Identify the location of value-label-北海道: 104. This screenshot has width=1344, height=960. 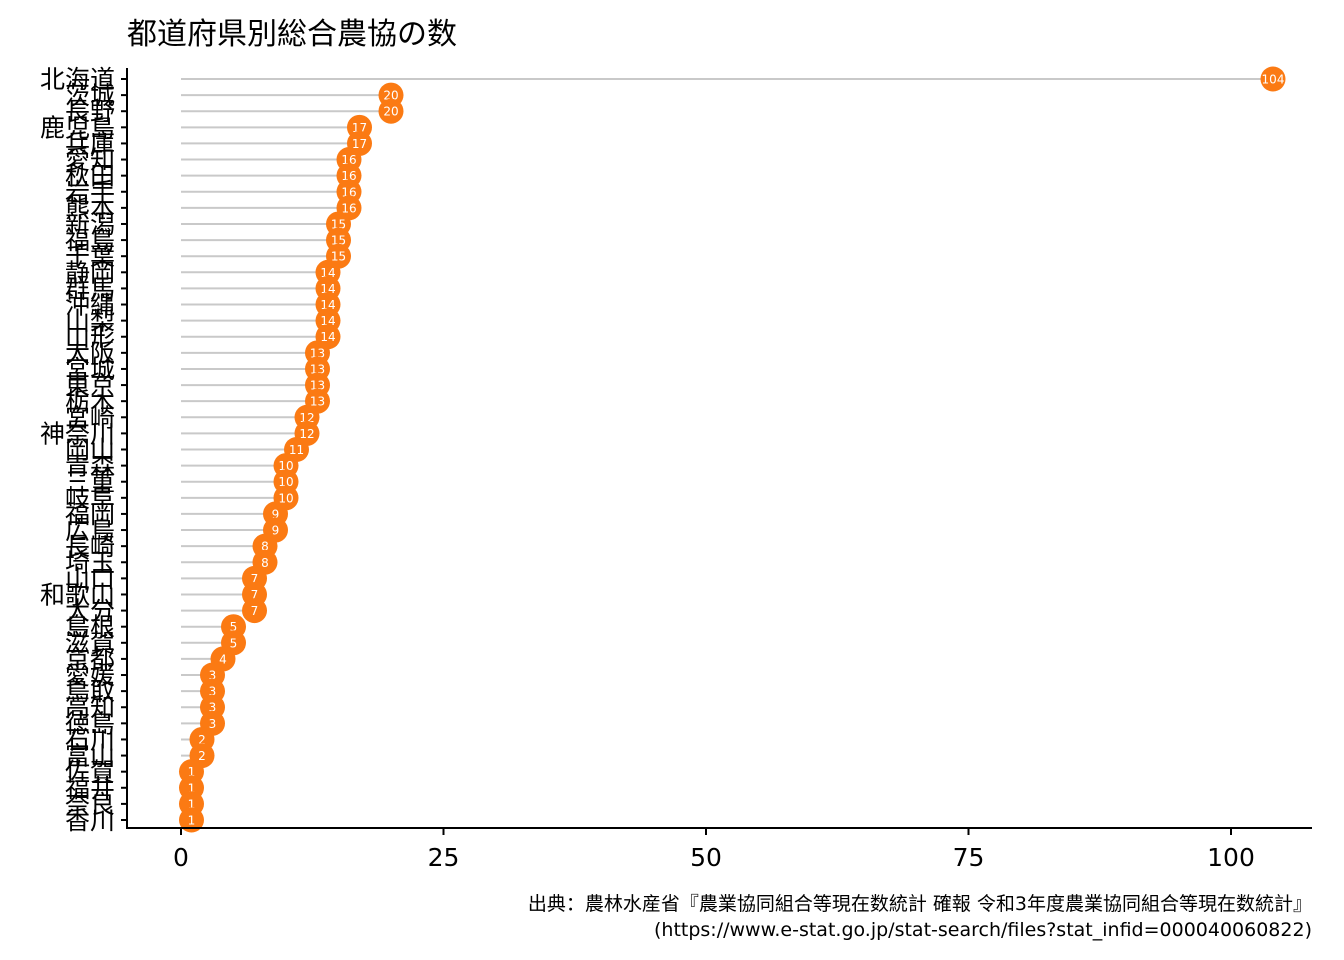
(1273, 80).